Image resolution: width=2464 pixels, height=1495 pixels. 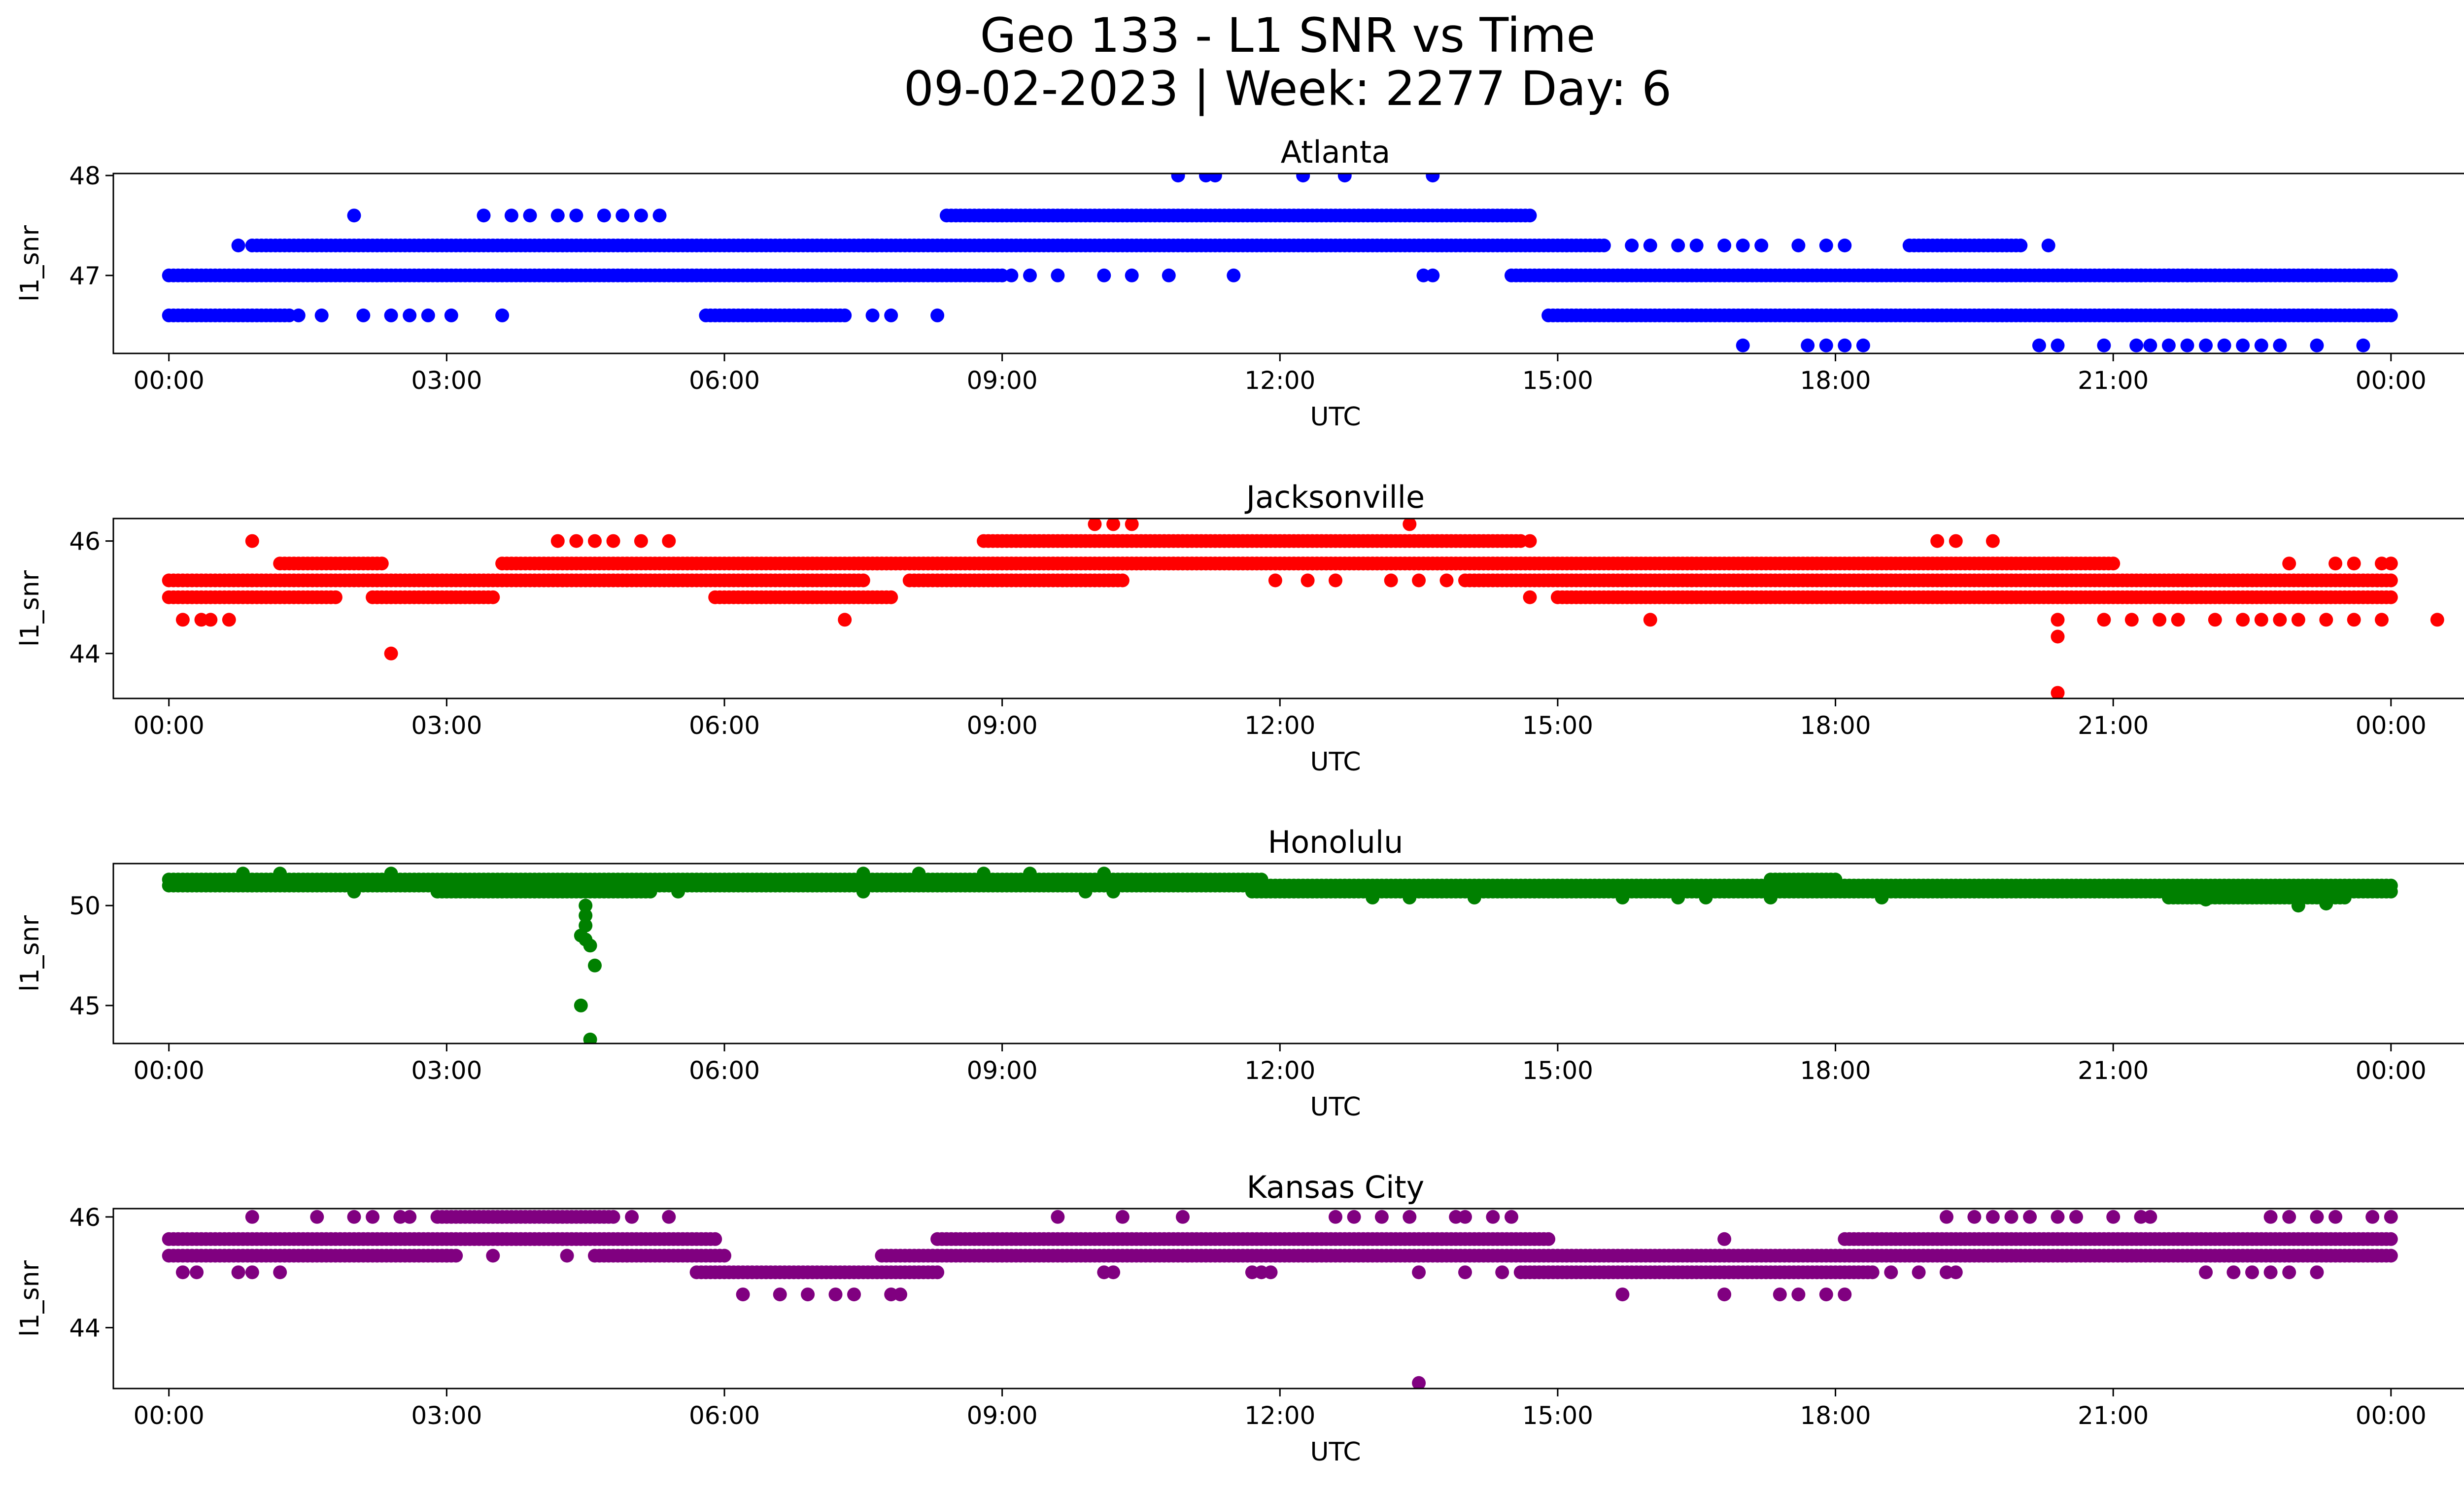 I want to click on y-axis-label: l1_snr, so click(x=30, y=608).